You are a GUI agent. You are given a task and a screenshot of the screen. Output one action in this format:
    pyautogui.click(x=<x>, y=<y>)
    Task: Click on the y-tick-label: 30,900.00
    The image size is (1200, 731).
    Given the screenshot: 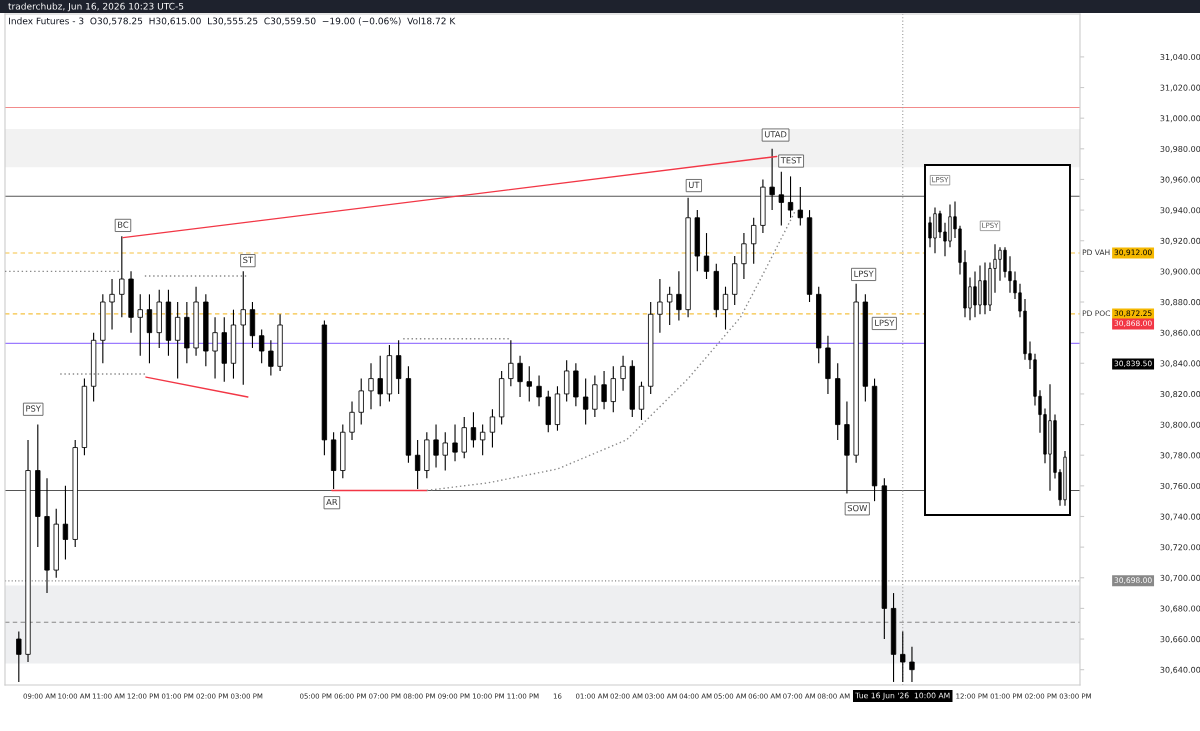 What is the action you would take?
    pyautogui.click(x=1180, y=272)
    